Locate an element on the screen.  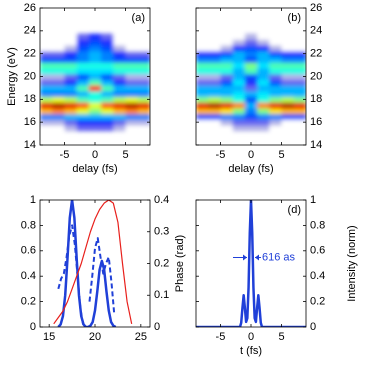
y-tick-label: 18 is located at coordinates (30, 99).